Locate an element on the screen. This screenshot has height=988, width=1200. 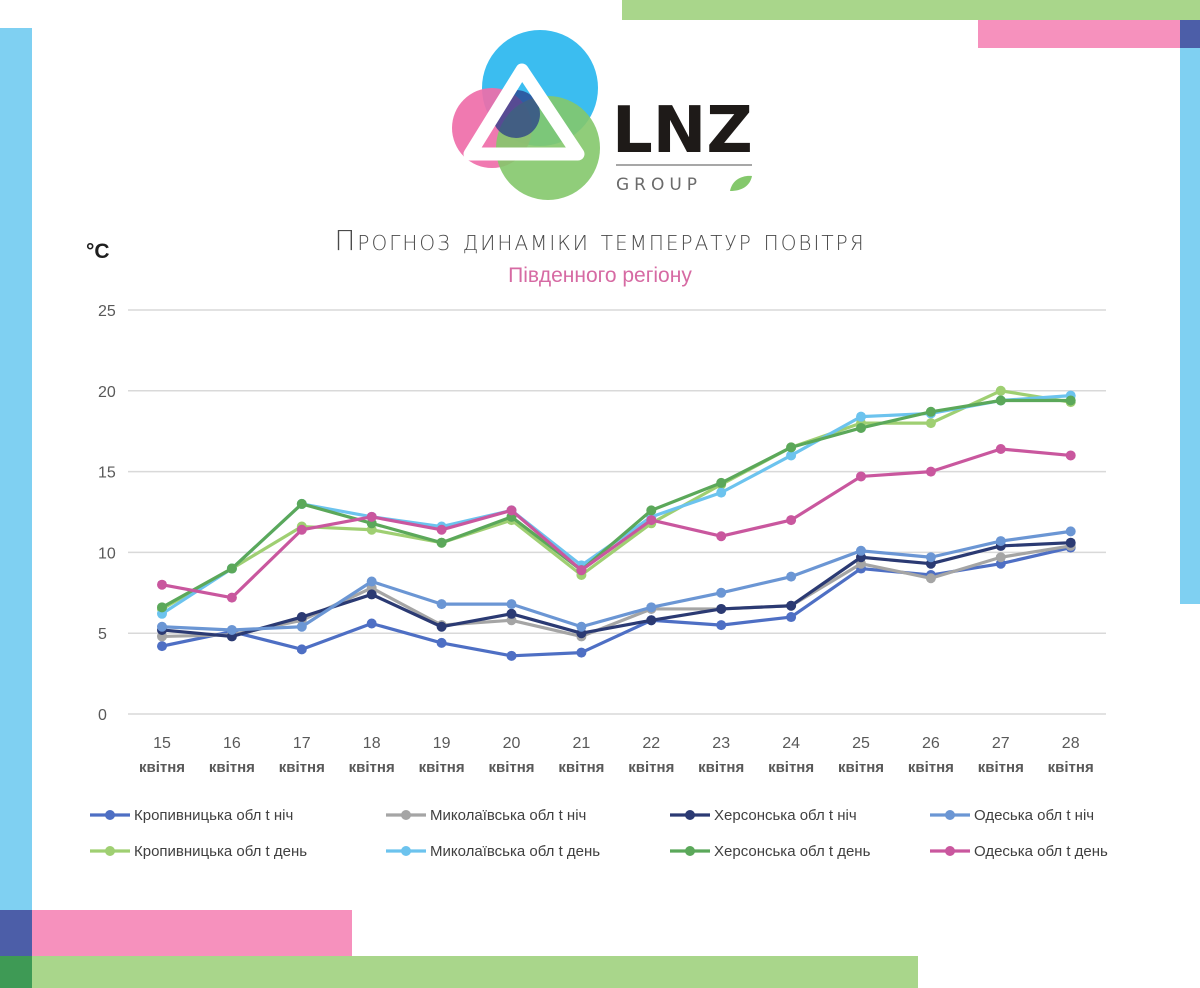
lnz-group-logo: LNZ GROUP is located at coordinates (602, 115).